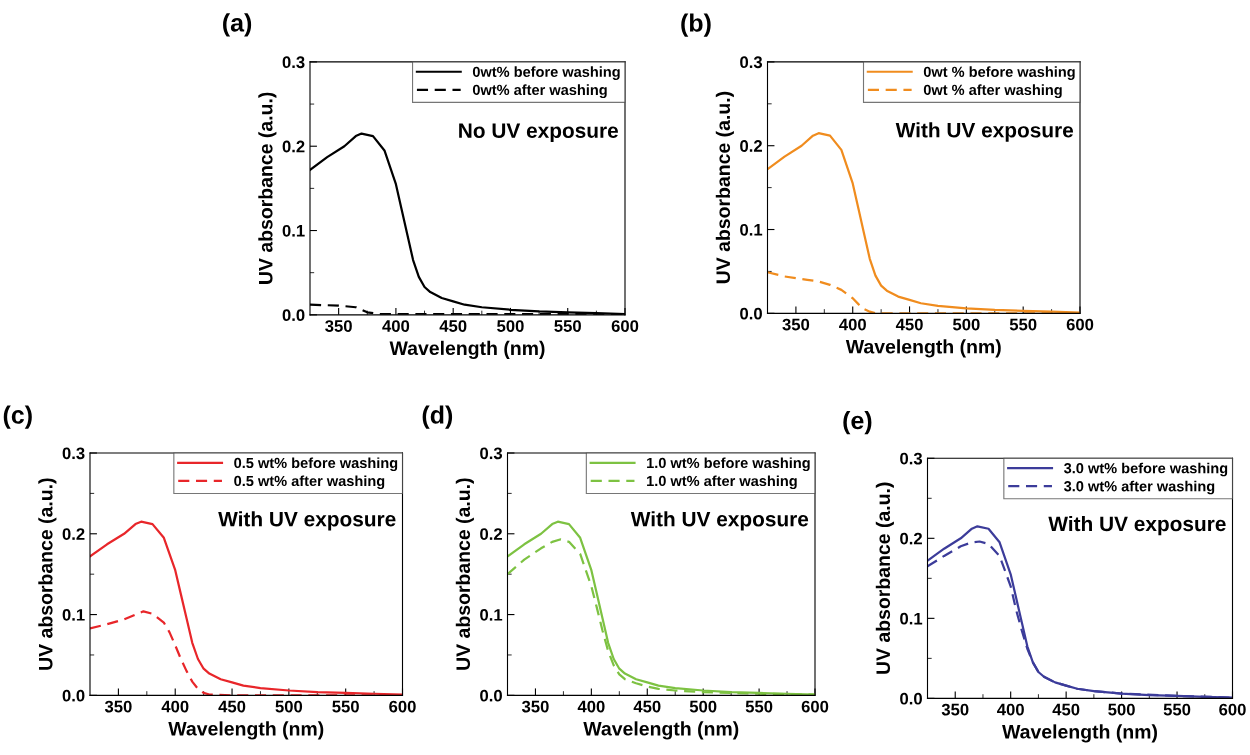  What do you see at coordinates (1139, 487) in the screenshot?
I see `legend-label: 3.0 wt% after washing` at bounding box center [1139, 487].